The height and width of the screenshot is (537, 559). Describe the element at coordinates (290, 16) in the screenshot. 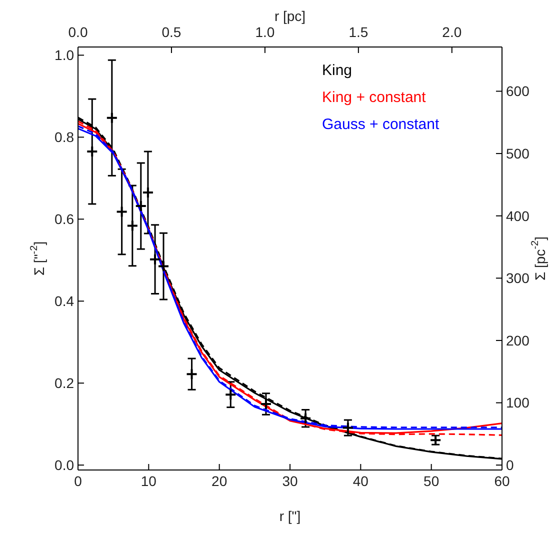

I see `x2-axis-title: r [pc]` at that location.